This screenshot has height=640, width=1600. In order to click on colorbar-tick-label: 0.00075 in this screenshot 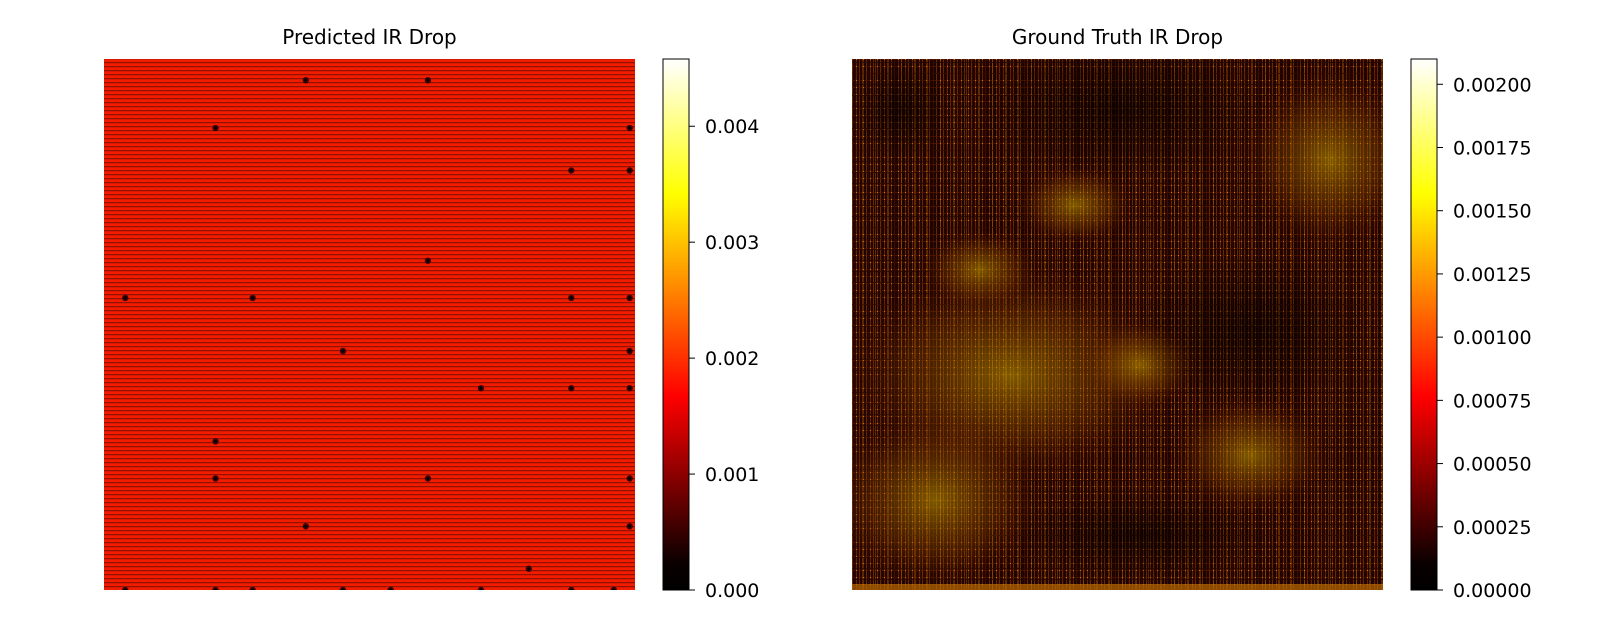, I will do `click(1492, 401)`.